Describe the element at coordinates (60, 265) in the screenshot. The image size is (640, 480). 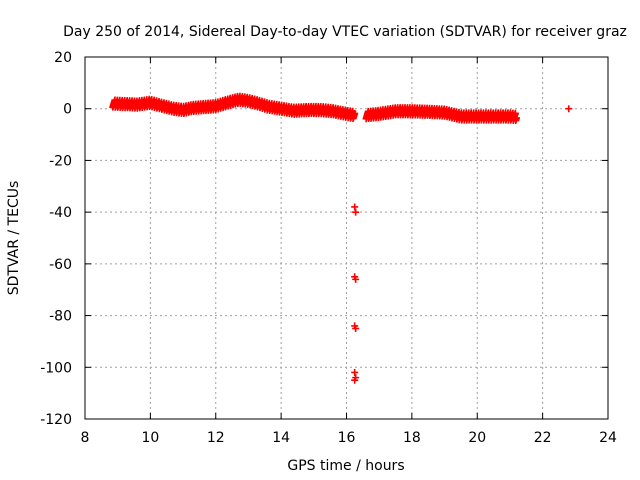
I see `y-tick-label: -60` at that location.